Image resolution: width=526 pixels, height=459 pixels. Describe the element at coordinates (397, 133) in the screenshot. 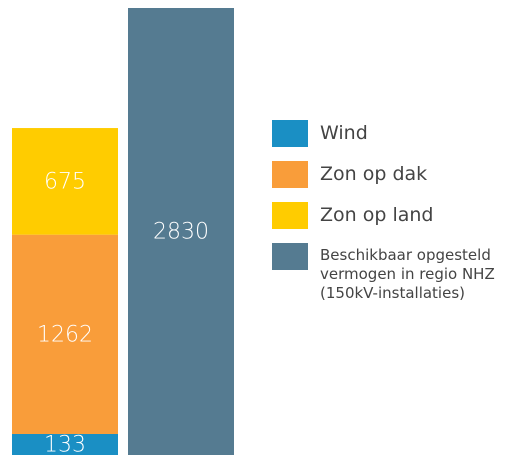

I see `legend-item: Wind` at that location.